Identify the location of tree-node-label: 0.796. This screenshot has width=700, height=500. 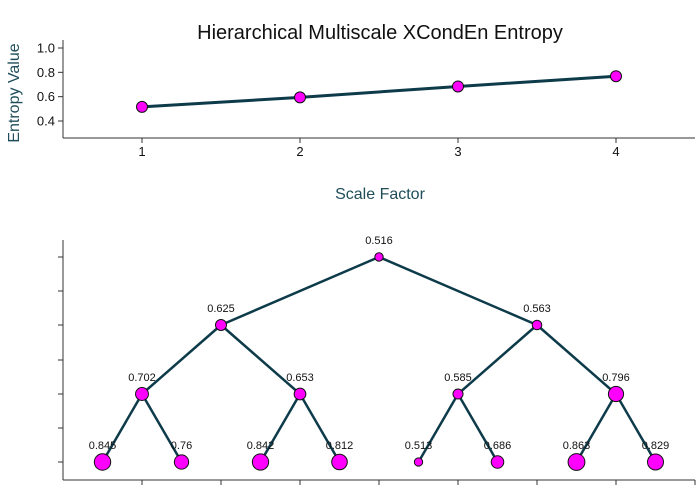
(616, 378).